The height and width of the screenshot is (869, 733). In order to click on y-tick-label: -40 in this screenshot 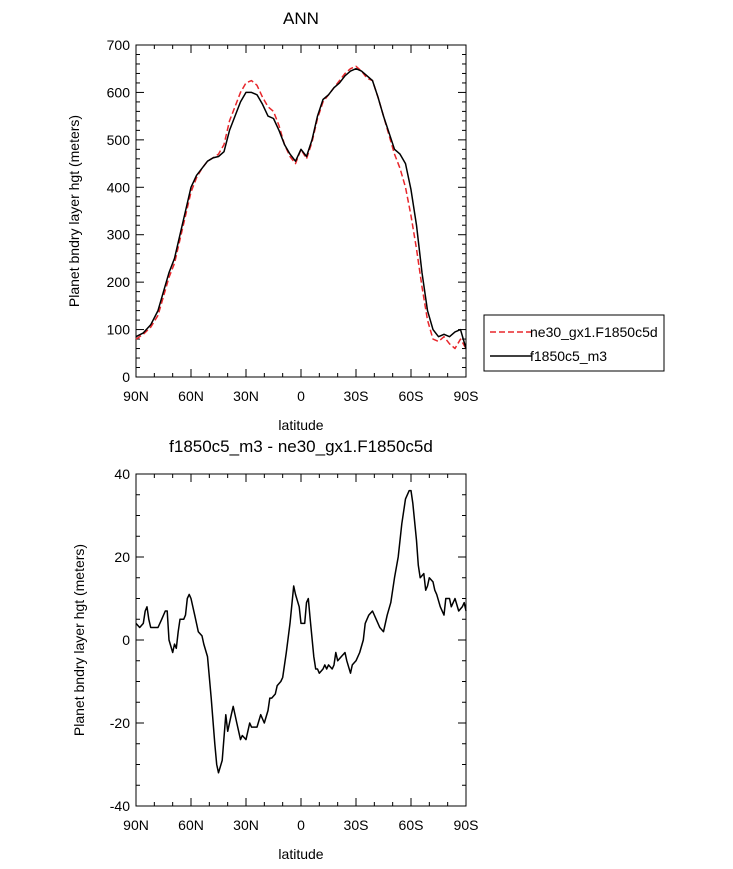, I will do `click(120, 806)`.